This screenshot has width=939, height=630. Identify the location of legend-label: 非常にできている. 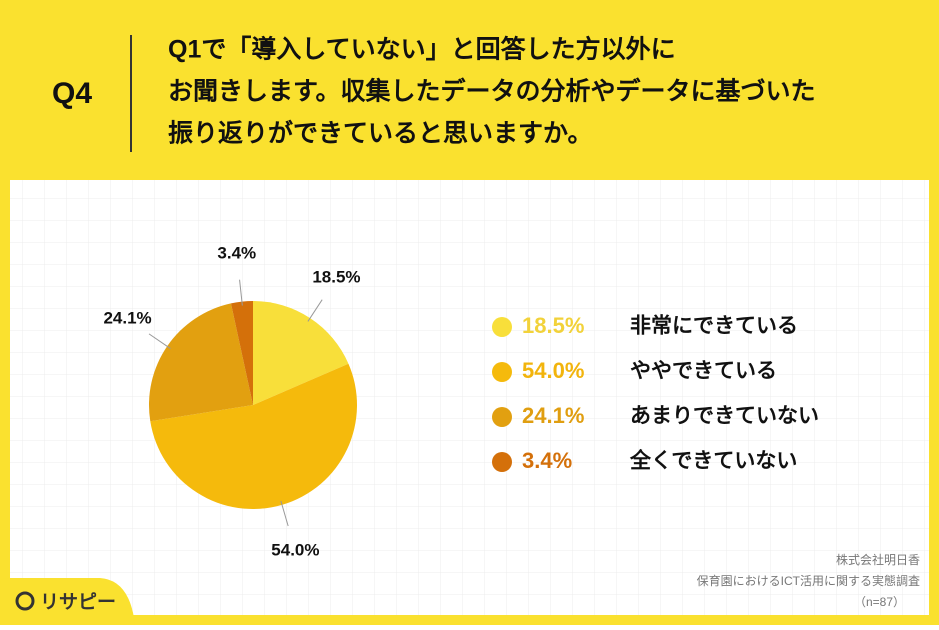
(714, 326).